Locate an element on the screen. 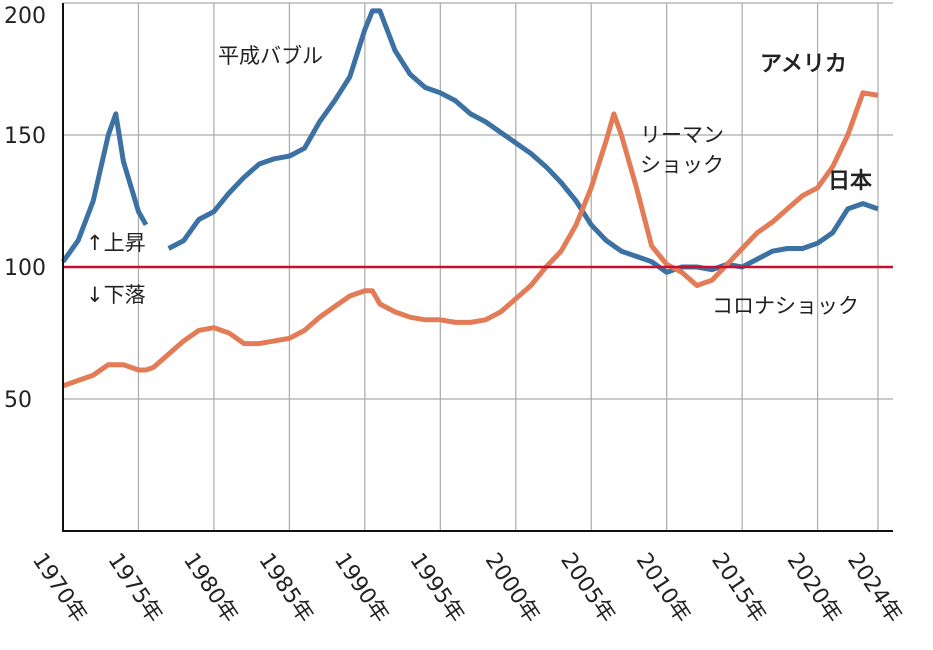  legend-label: 日本 is located at coordinates (850, 181).